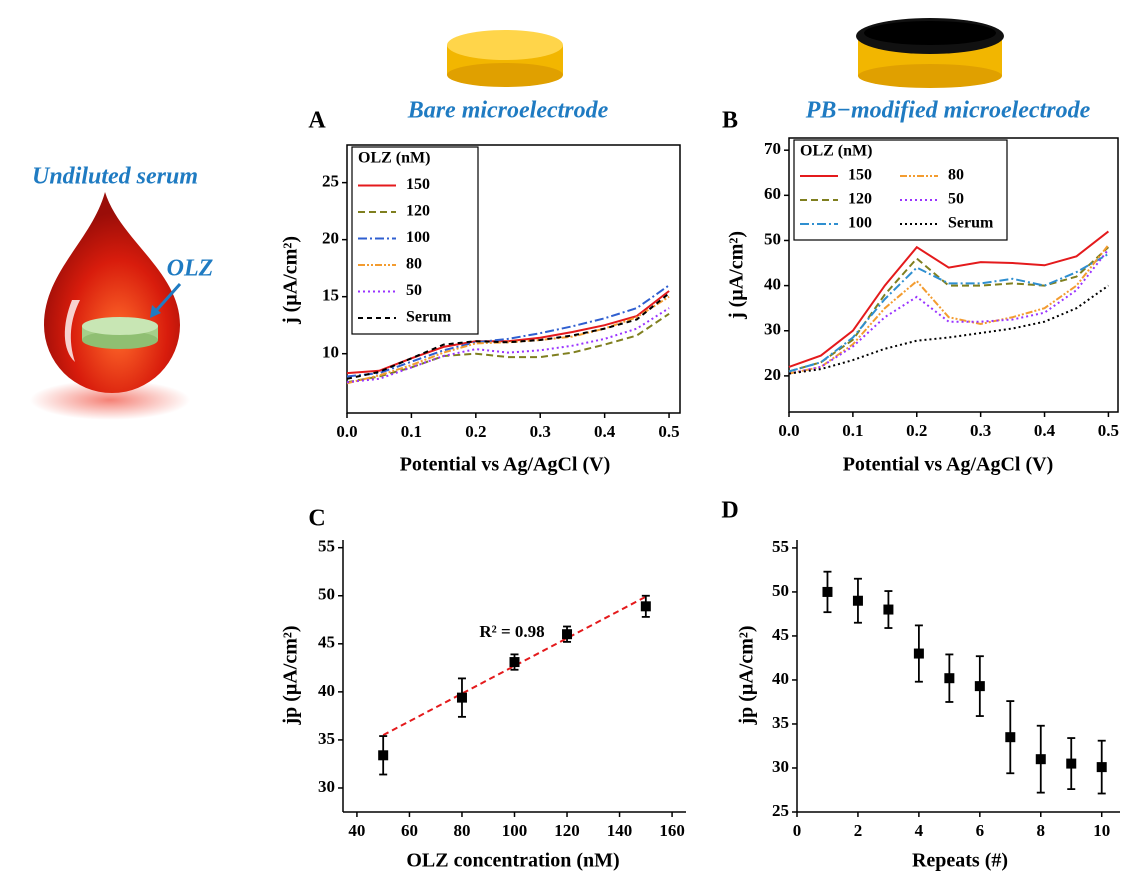 This screenshot has width=1134, height=881. I want to click on electrode-top, so click(505, 45).